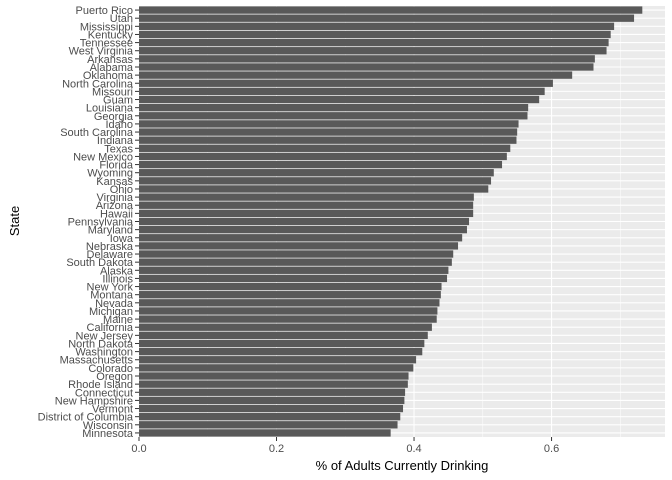  Describe the element at coordinates (110, 60) in the screenshot. I see `y-tick-label: Arkansas` at that location.